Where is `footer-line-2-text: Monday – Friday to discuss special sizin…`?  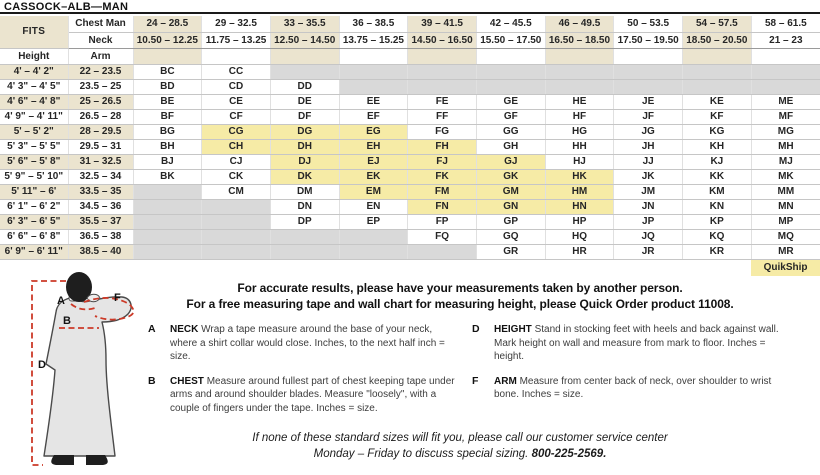 footer-line-2-text: Monday – Friday to discuss special sizin… is located at coordinates (422, 453).